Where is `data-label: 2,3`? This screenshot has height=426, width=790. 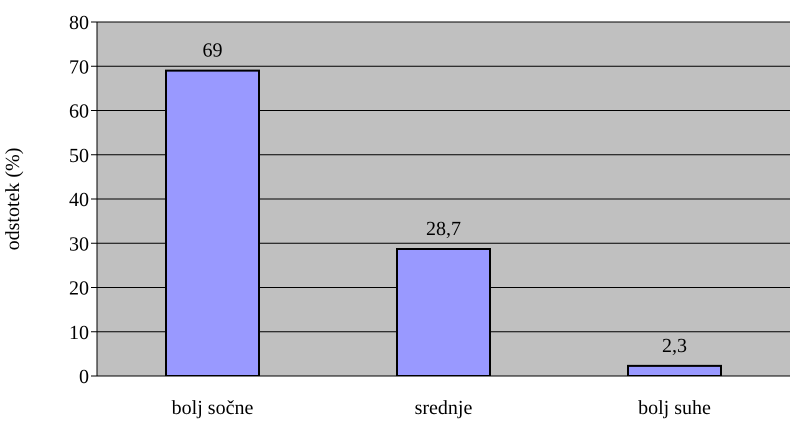
data-label: 2,3 is located at coordinates (674, 345).